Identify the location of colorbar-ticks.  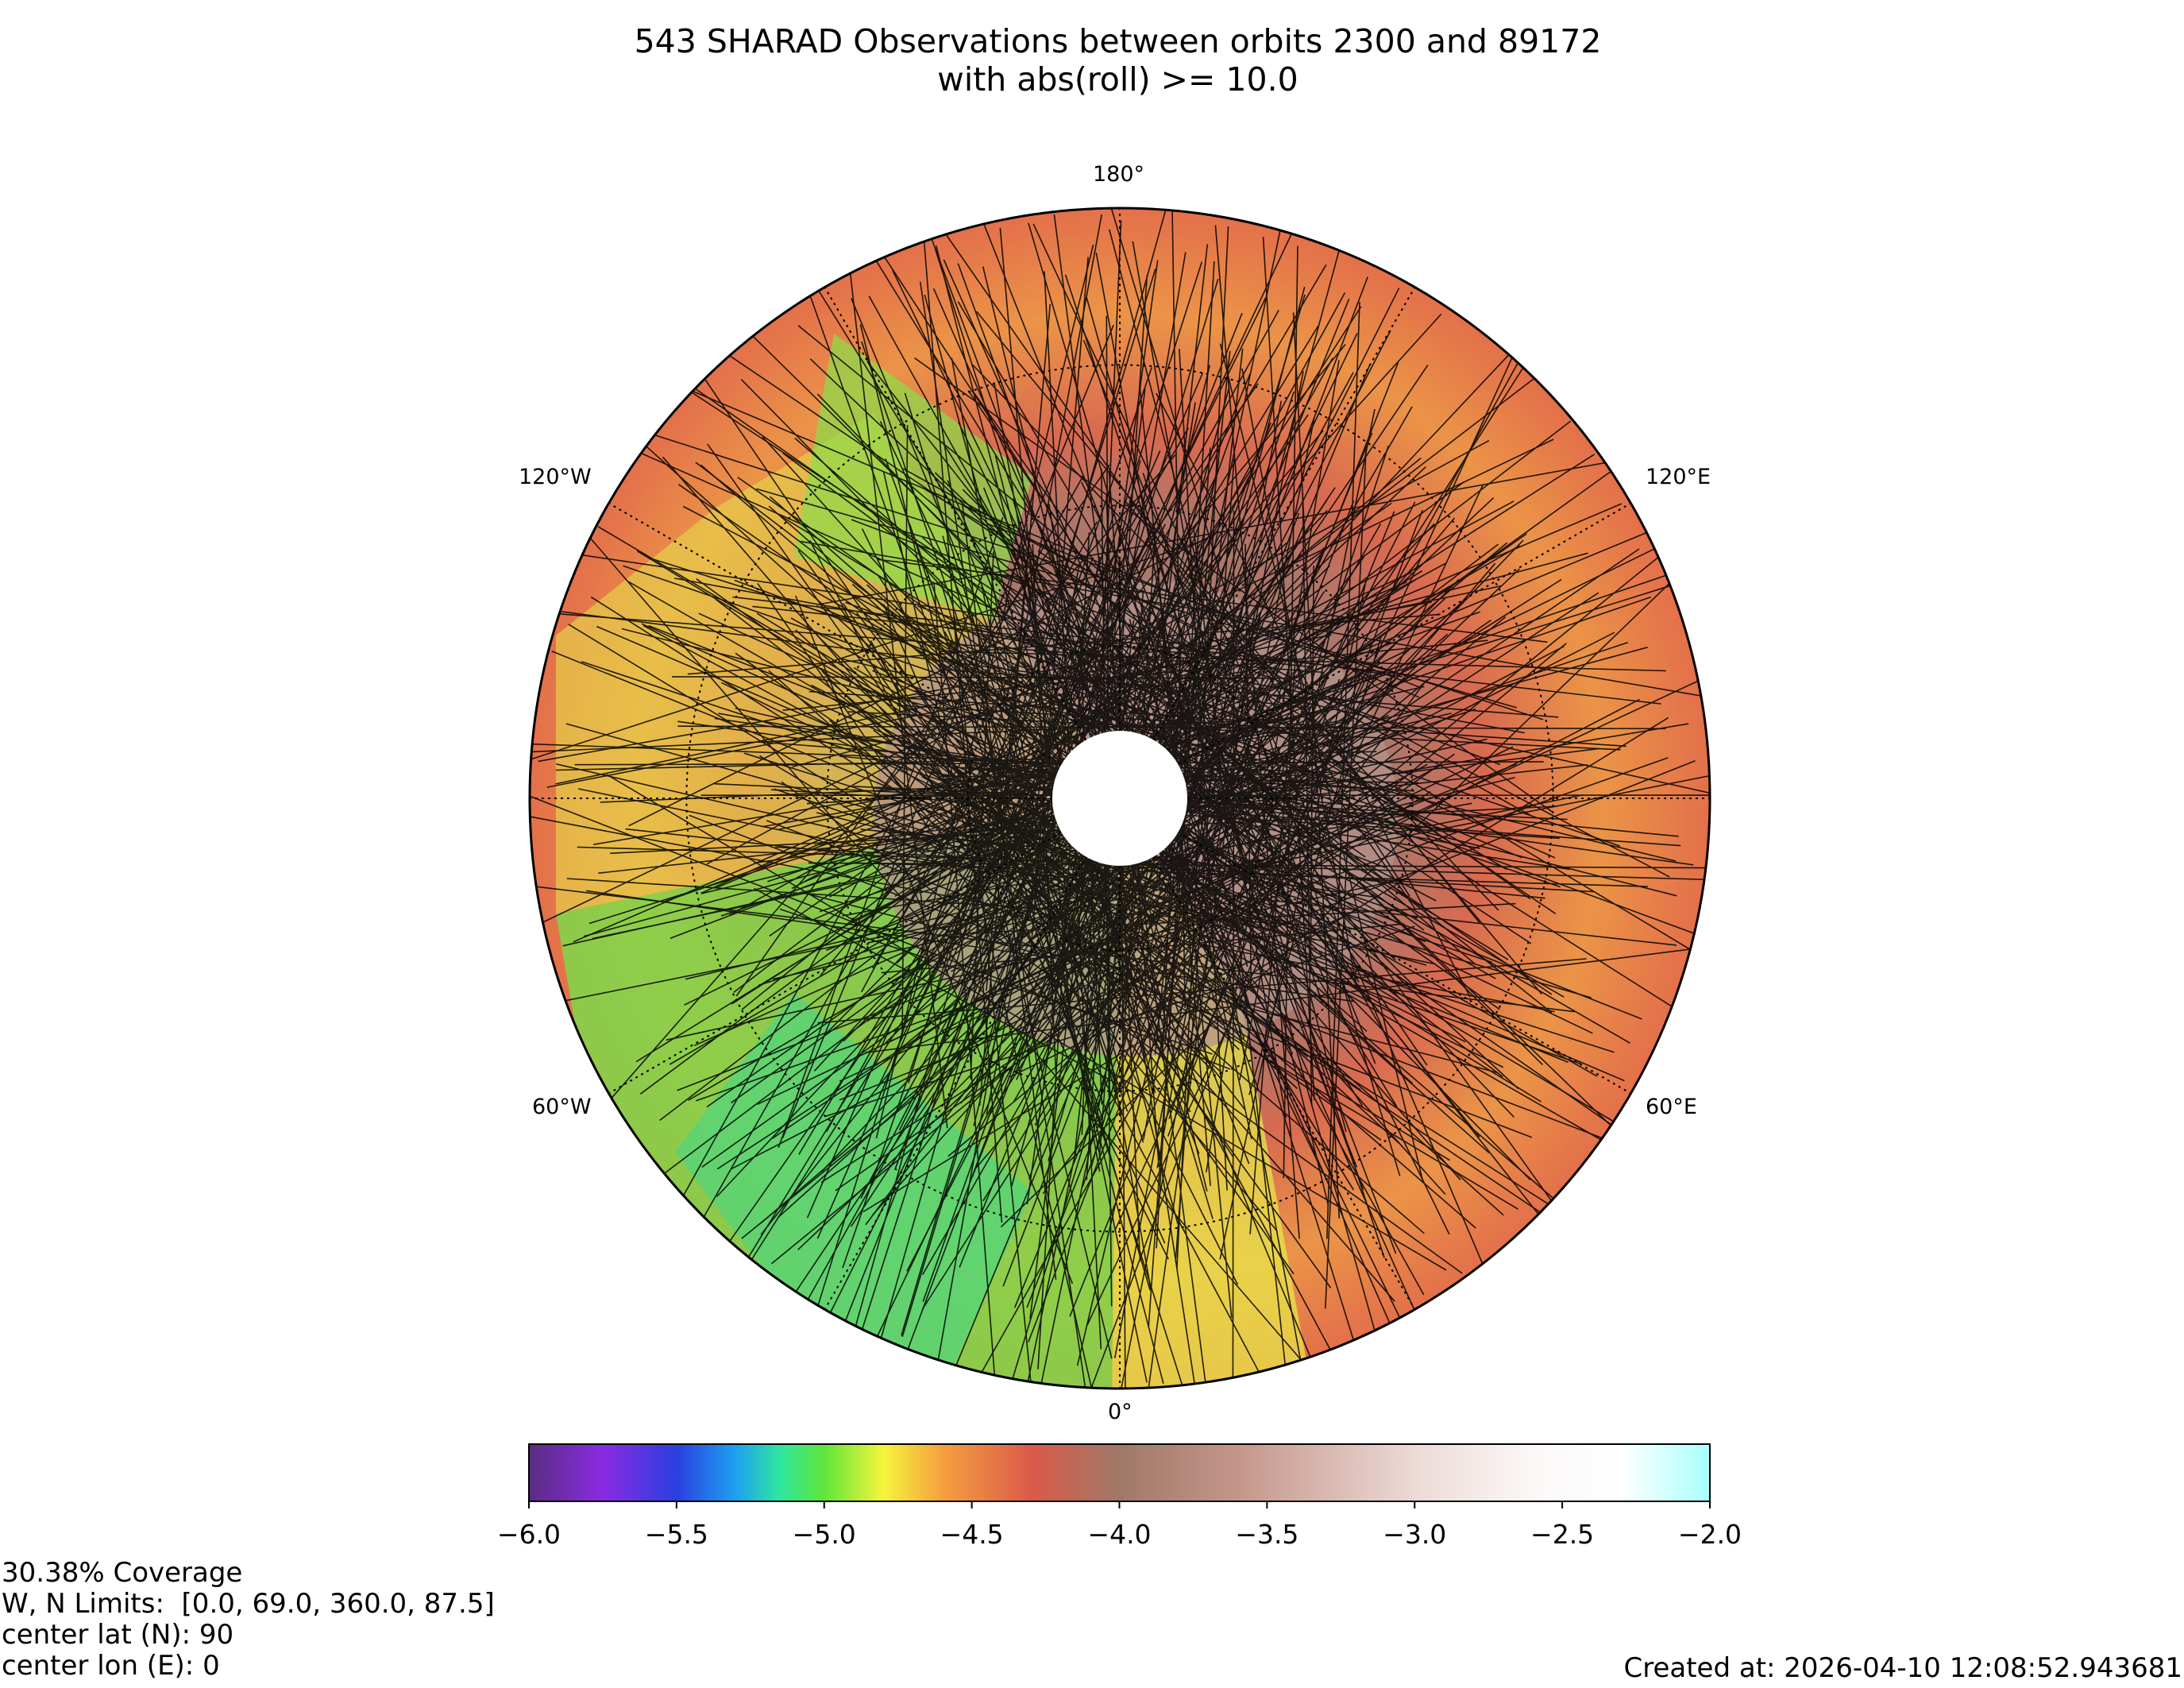
(1119, 1505).